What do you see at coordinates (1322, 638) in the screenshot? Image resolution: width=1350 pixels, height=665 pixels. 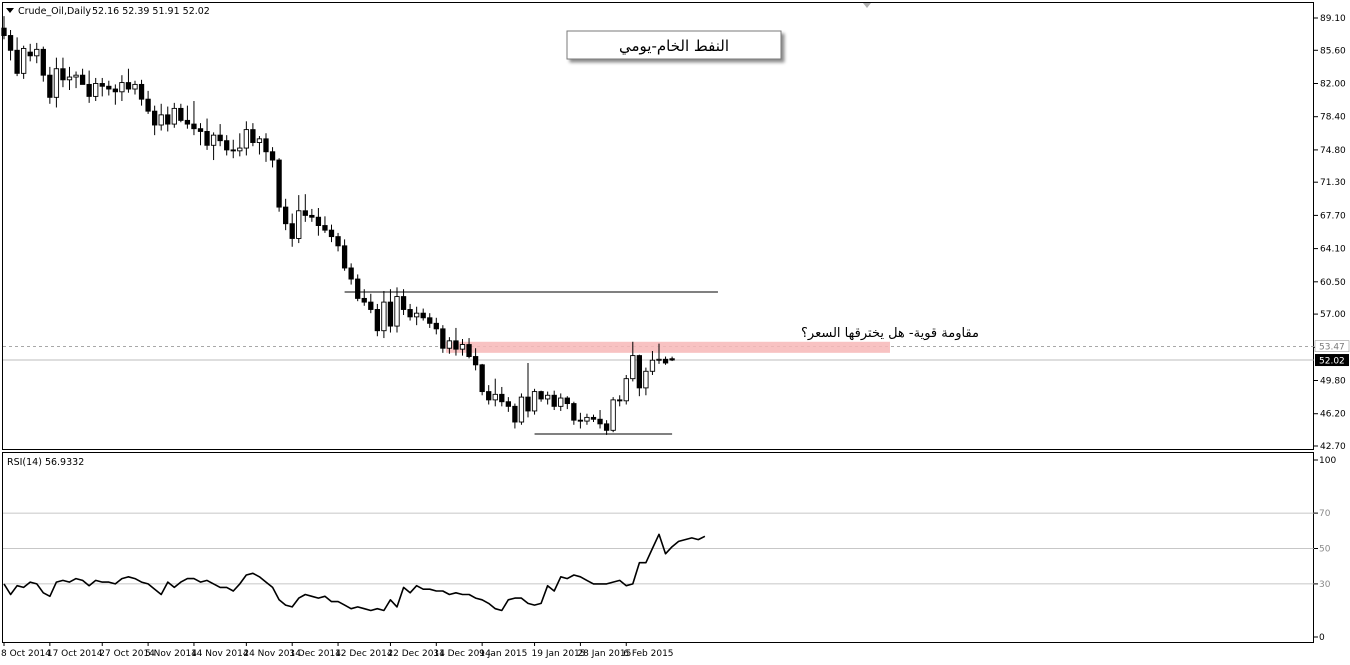 I see `rsi-tick-label: 0` at bounding box center [1322, 638].